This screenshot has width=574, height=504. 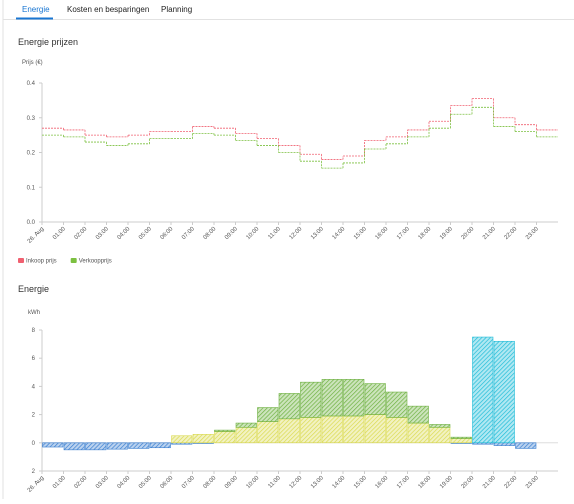 I want to click on y-tick-label: 0.4, so click(x=31, y=84).